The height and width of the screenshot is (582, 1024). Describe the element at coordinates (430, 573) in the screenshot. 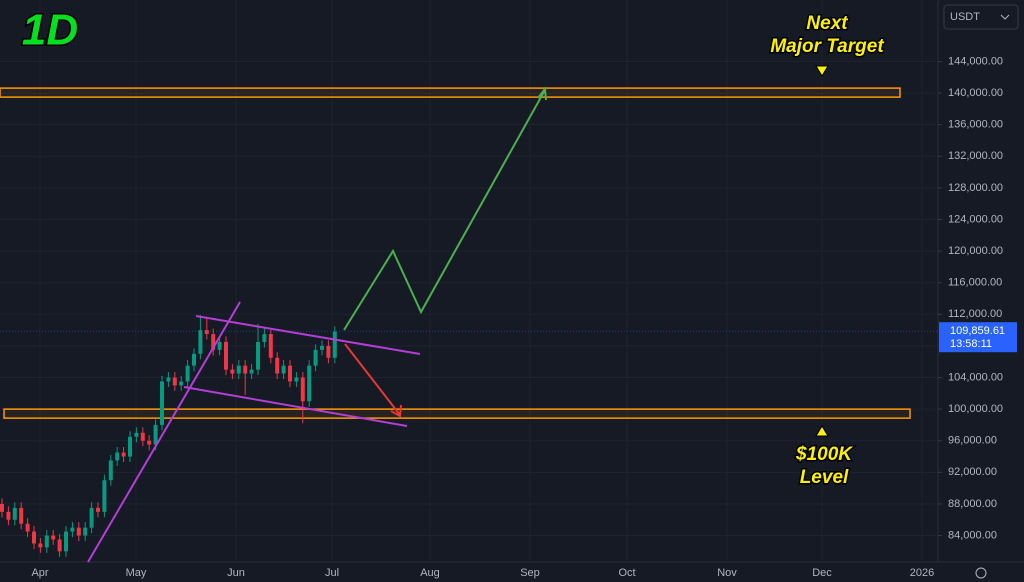

I see `x-tick-label: Aug` at that location.